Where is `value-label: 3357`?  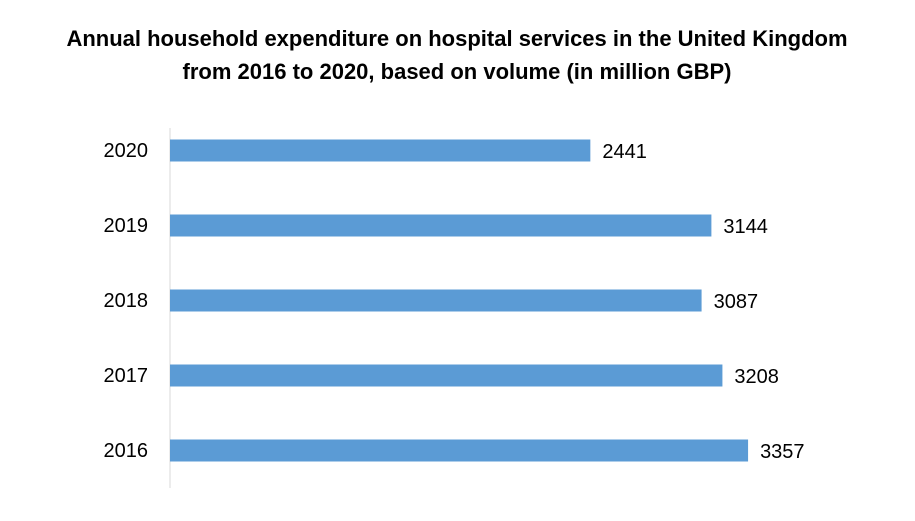 value-label: 3357 is located at coordinates (782, 452).